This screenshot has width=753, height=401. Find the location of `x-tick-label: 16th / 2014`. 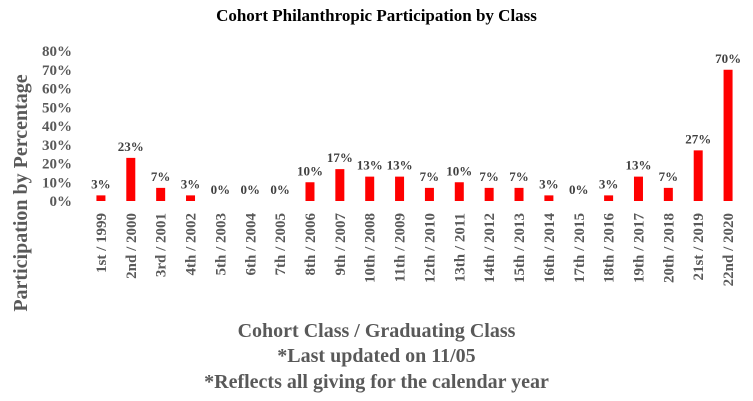

x-tick-label: 16th / 2014 is located at coordinates (550, 248).